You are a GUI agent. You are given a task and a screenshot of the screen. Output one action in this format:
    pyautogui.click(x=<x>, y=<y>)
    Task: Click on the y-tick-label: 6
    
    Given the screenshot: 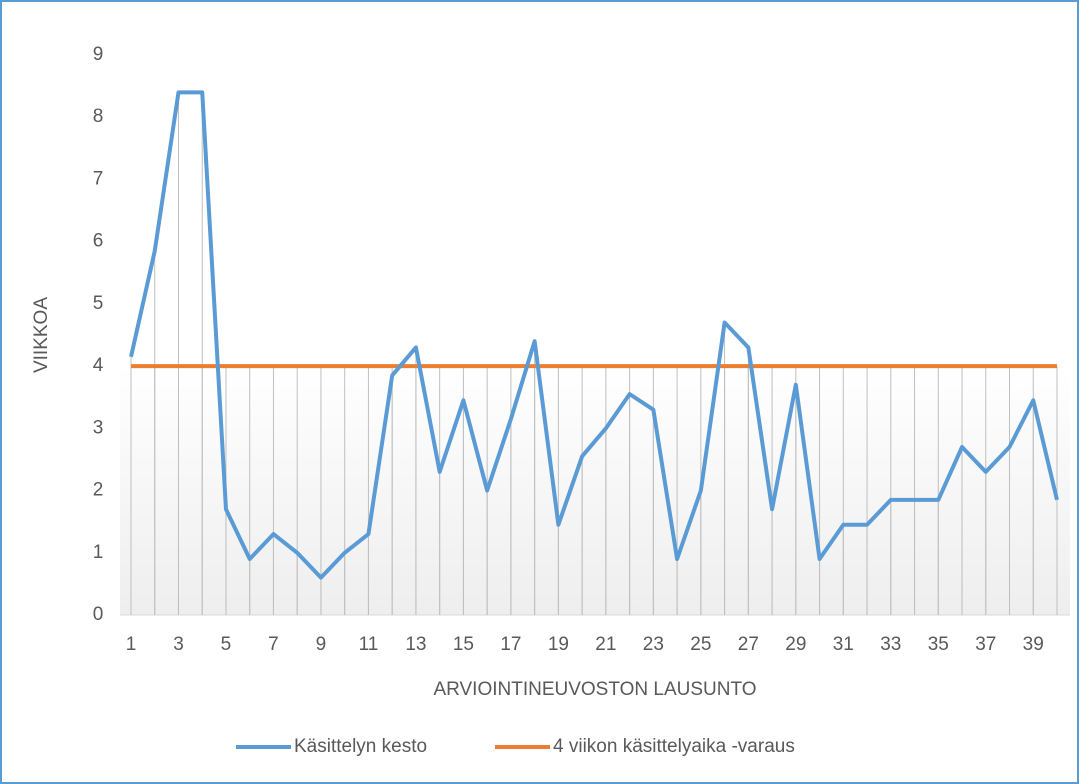 What is the action you would take?
    pyautogui.click(x=98, y=241)
    